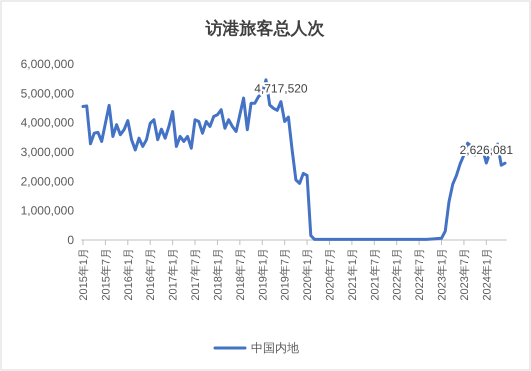 Image resolution: width=531 pixels, height=371 pixels. Describe the element at coordinates (263, 274) in the screenshot. I see `x-tick-label: 2019年1月` at that location.